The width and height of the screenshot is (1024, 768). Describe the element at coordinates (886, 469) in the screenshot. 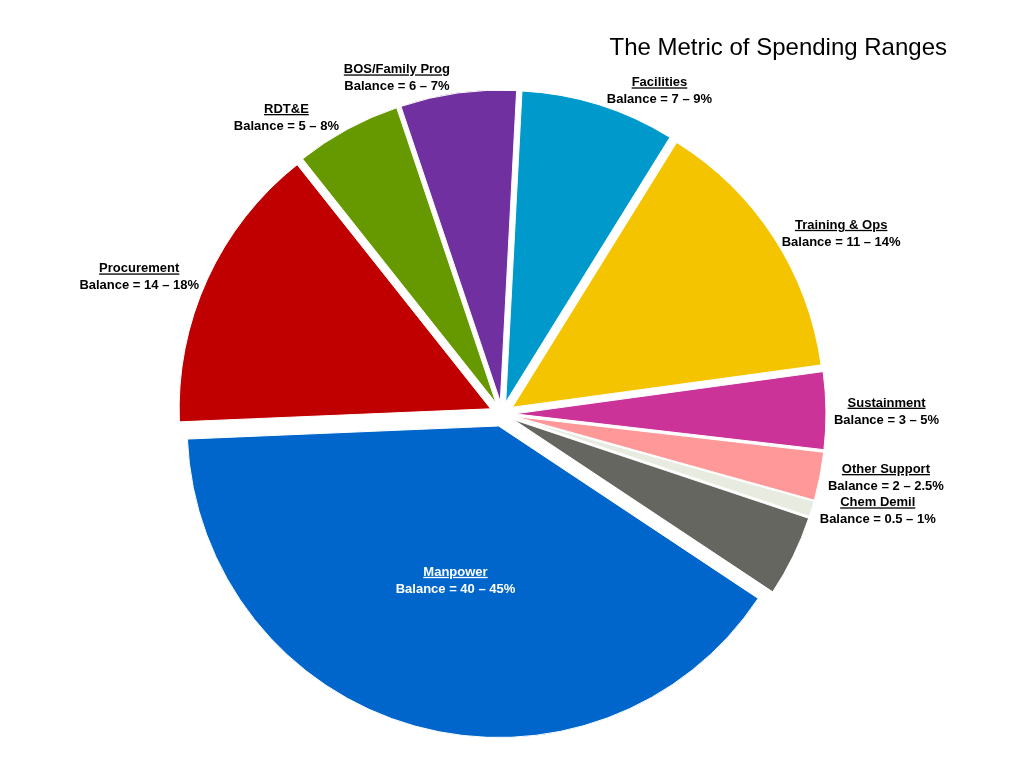

I see `slice-label: Other Support` at that location.